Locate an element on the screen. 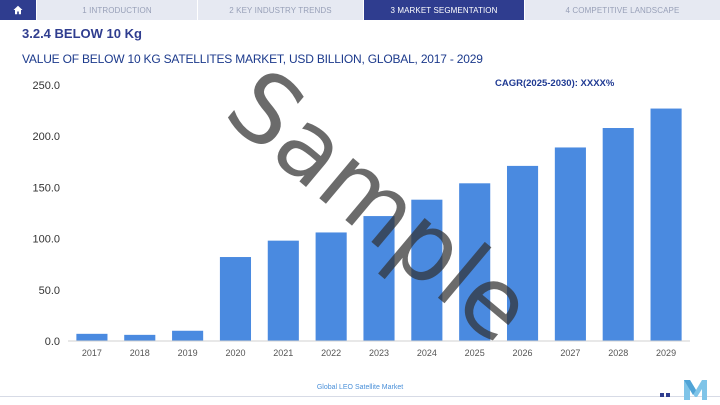 This screenshot has width=720, height=405. x-tick-label: 2024 is located at coordinates (427, 353).